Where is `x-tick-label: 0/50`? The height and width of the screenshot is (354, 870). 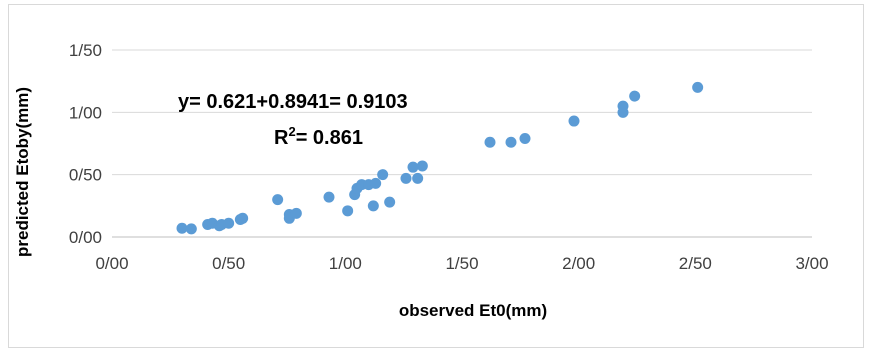
x-tick-label: 0/50 is located at coordinates (228, 263).